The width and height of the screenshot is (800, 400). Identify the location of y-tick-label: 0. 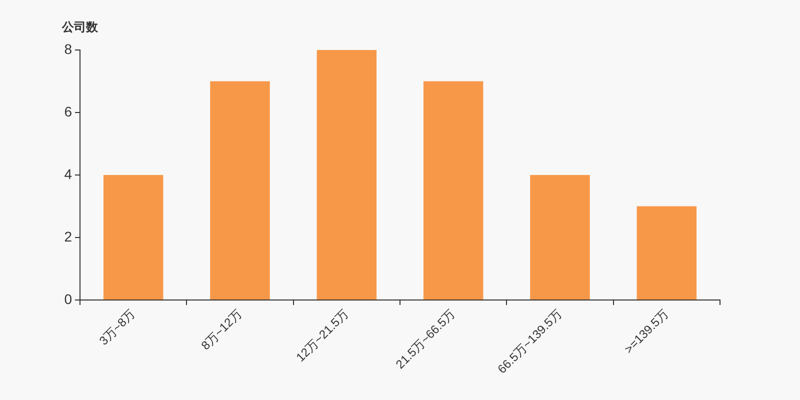
(68, 298).